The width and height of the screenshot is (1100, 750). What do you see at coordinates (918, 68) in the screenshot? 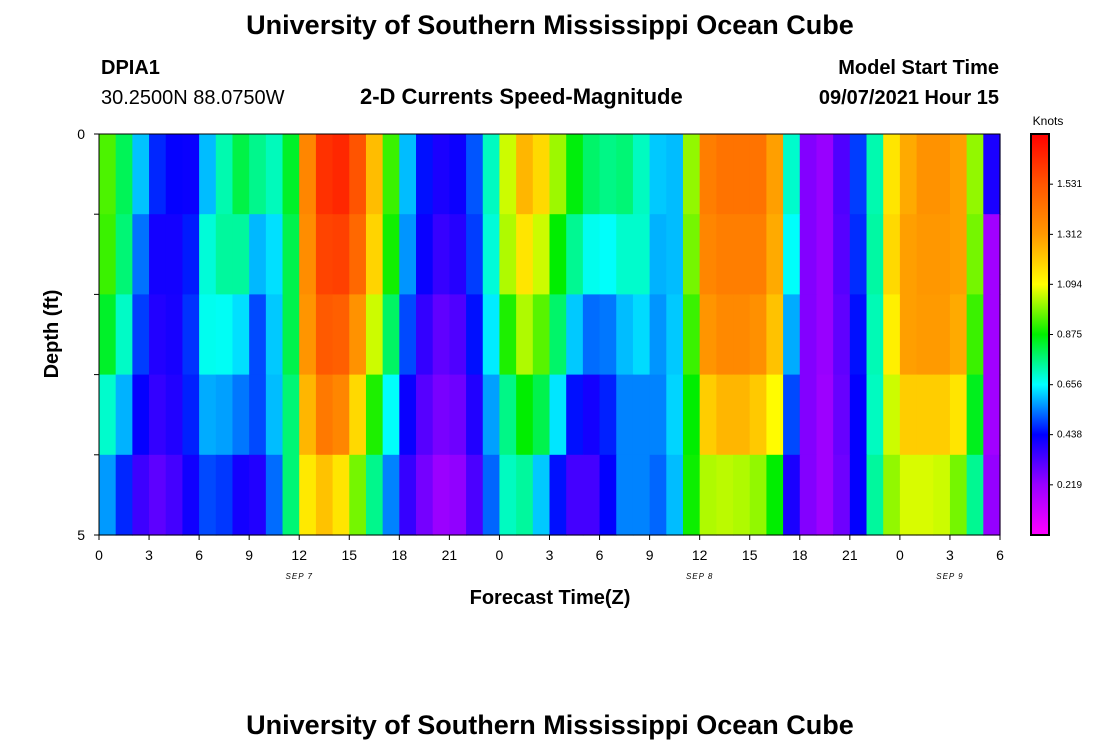
I see `model-start-label: Model Start Time` at bounding box center [918, 68].